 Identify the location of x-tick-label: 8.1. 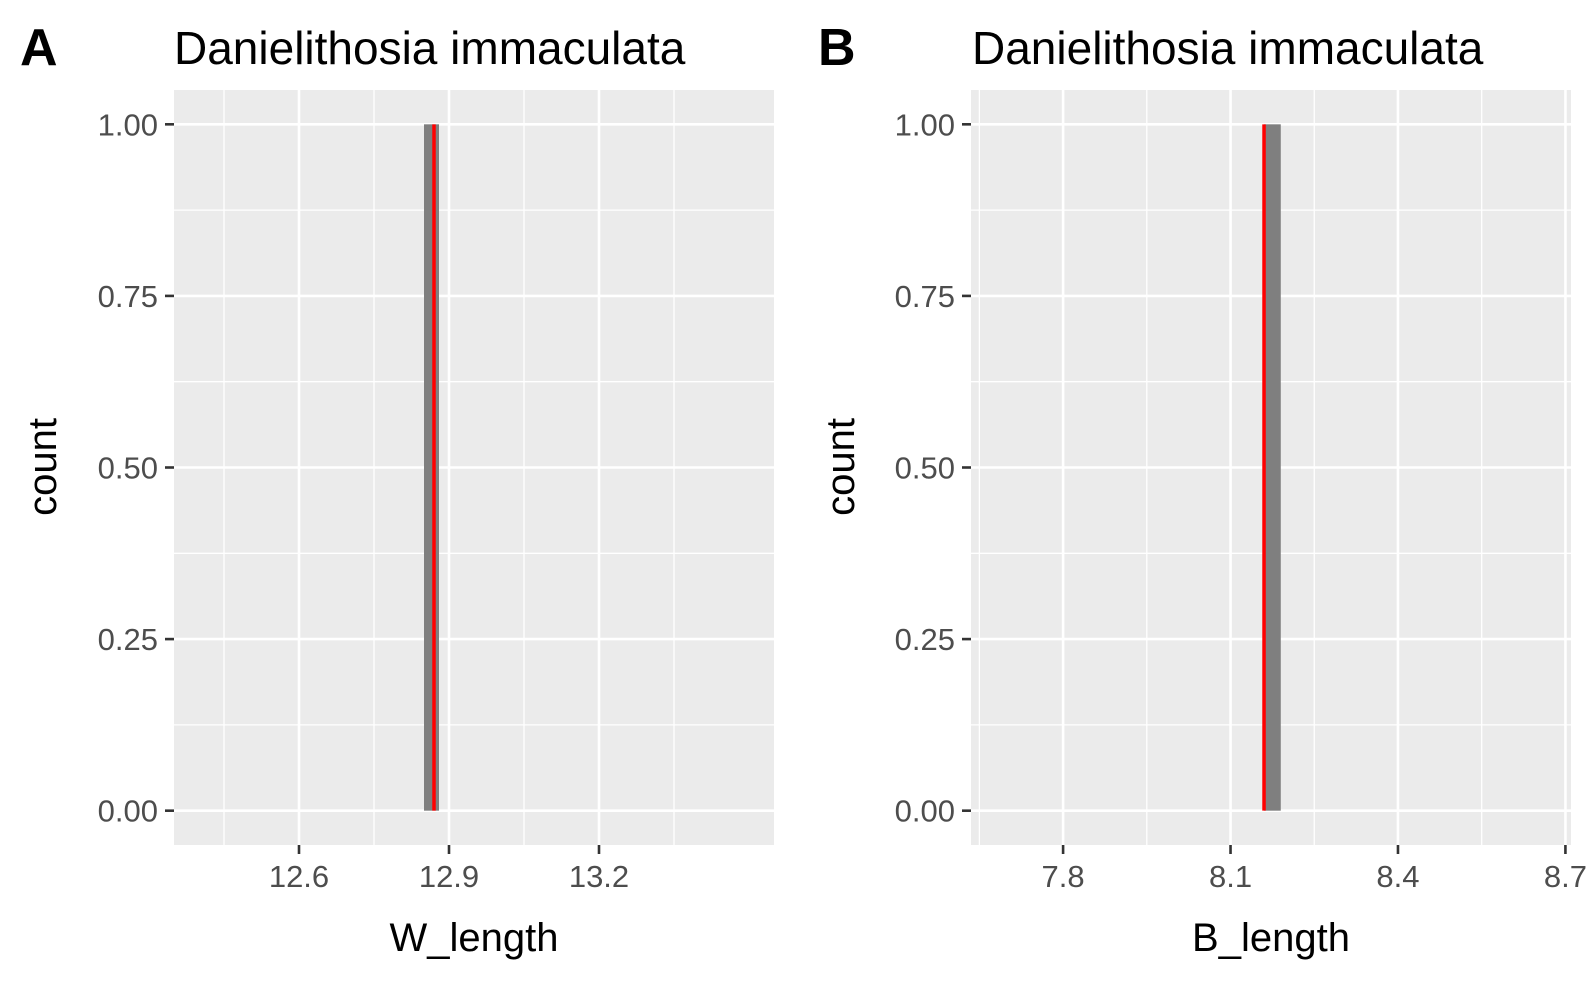
(1230, 876).